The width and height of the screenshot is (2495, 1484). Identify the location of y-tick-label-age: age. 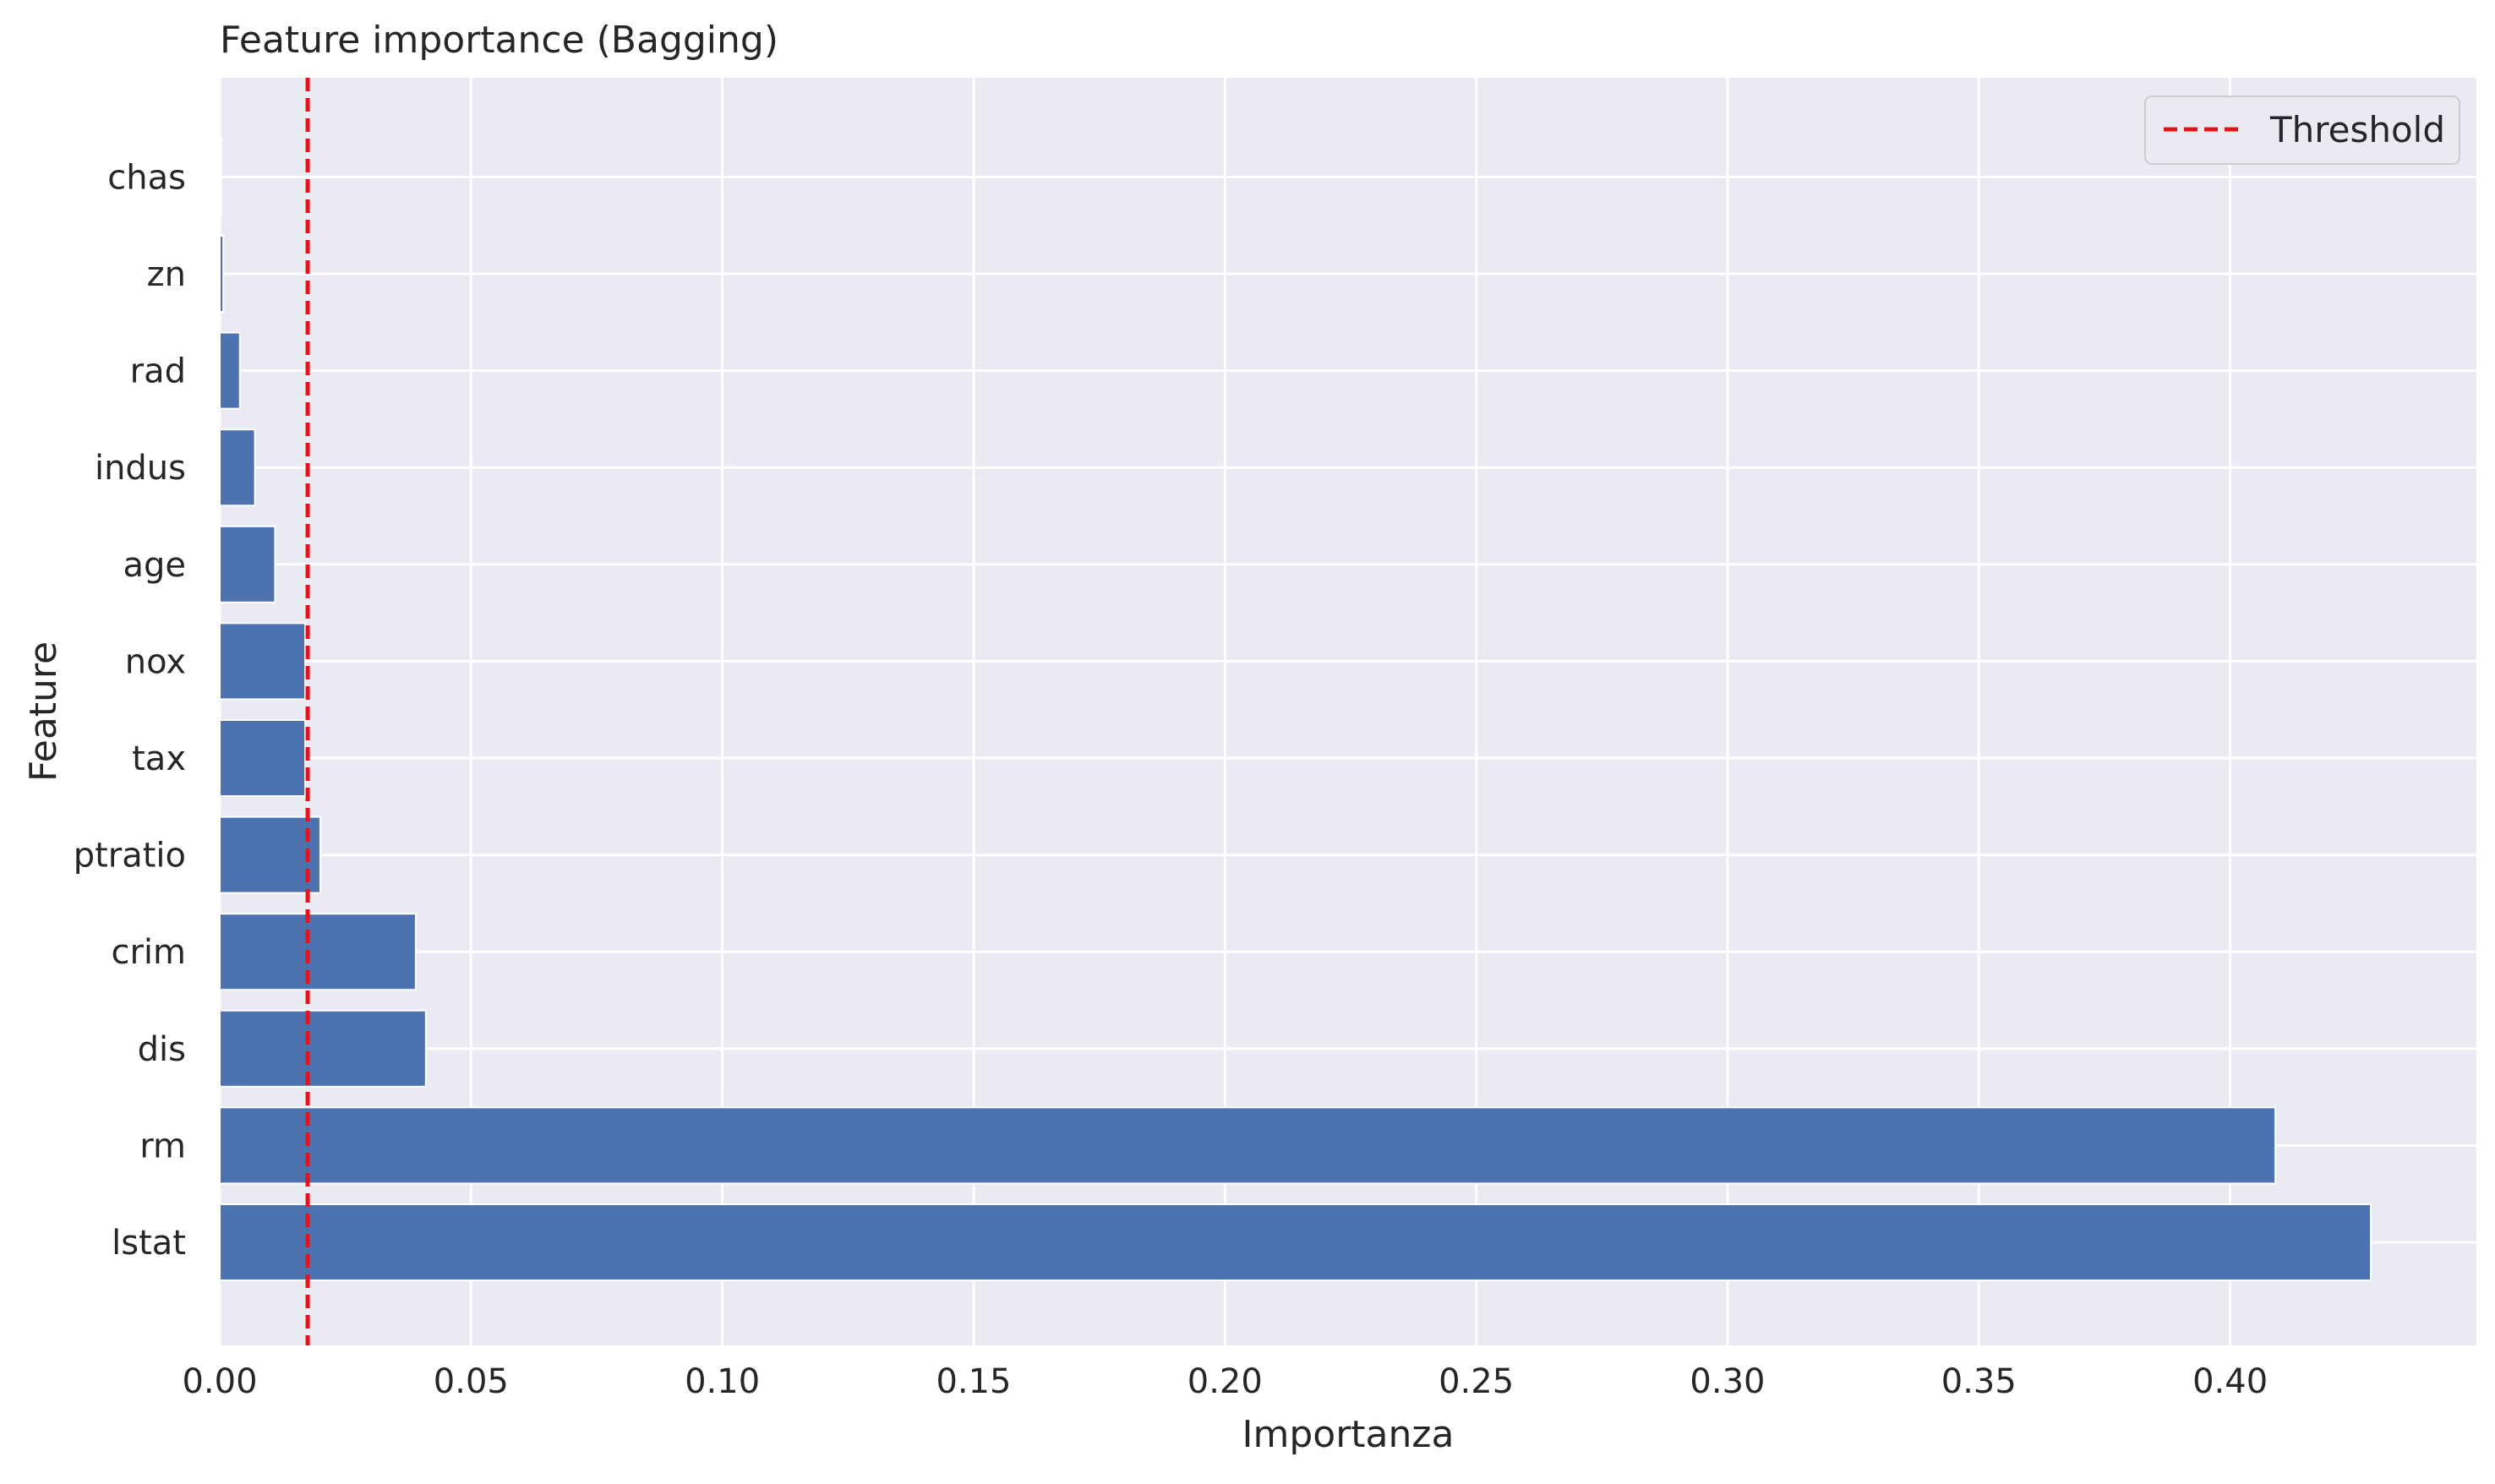
(154, 566).